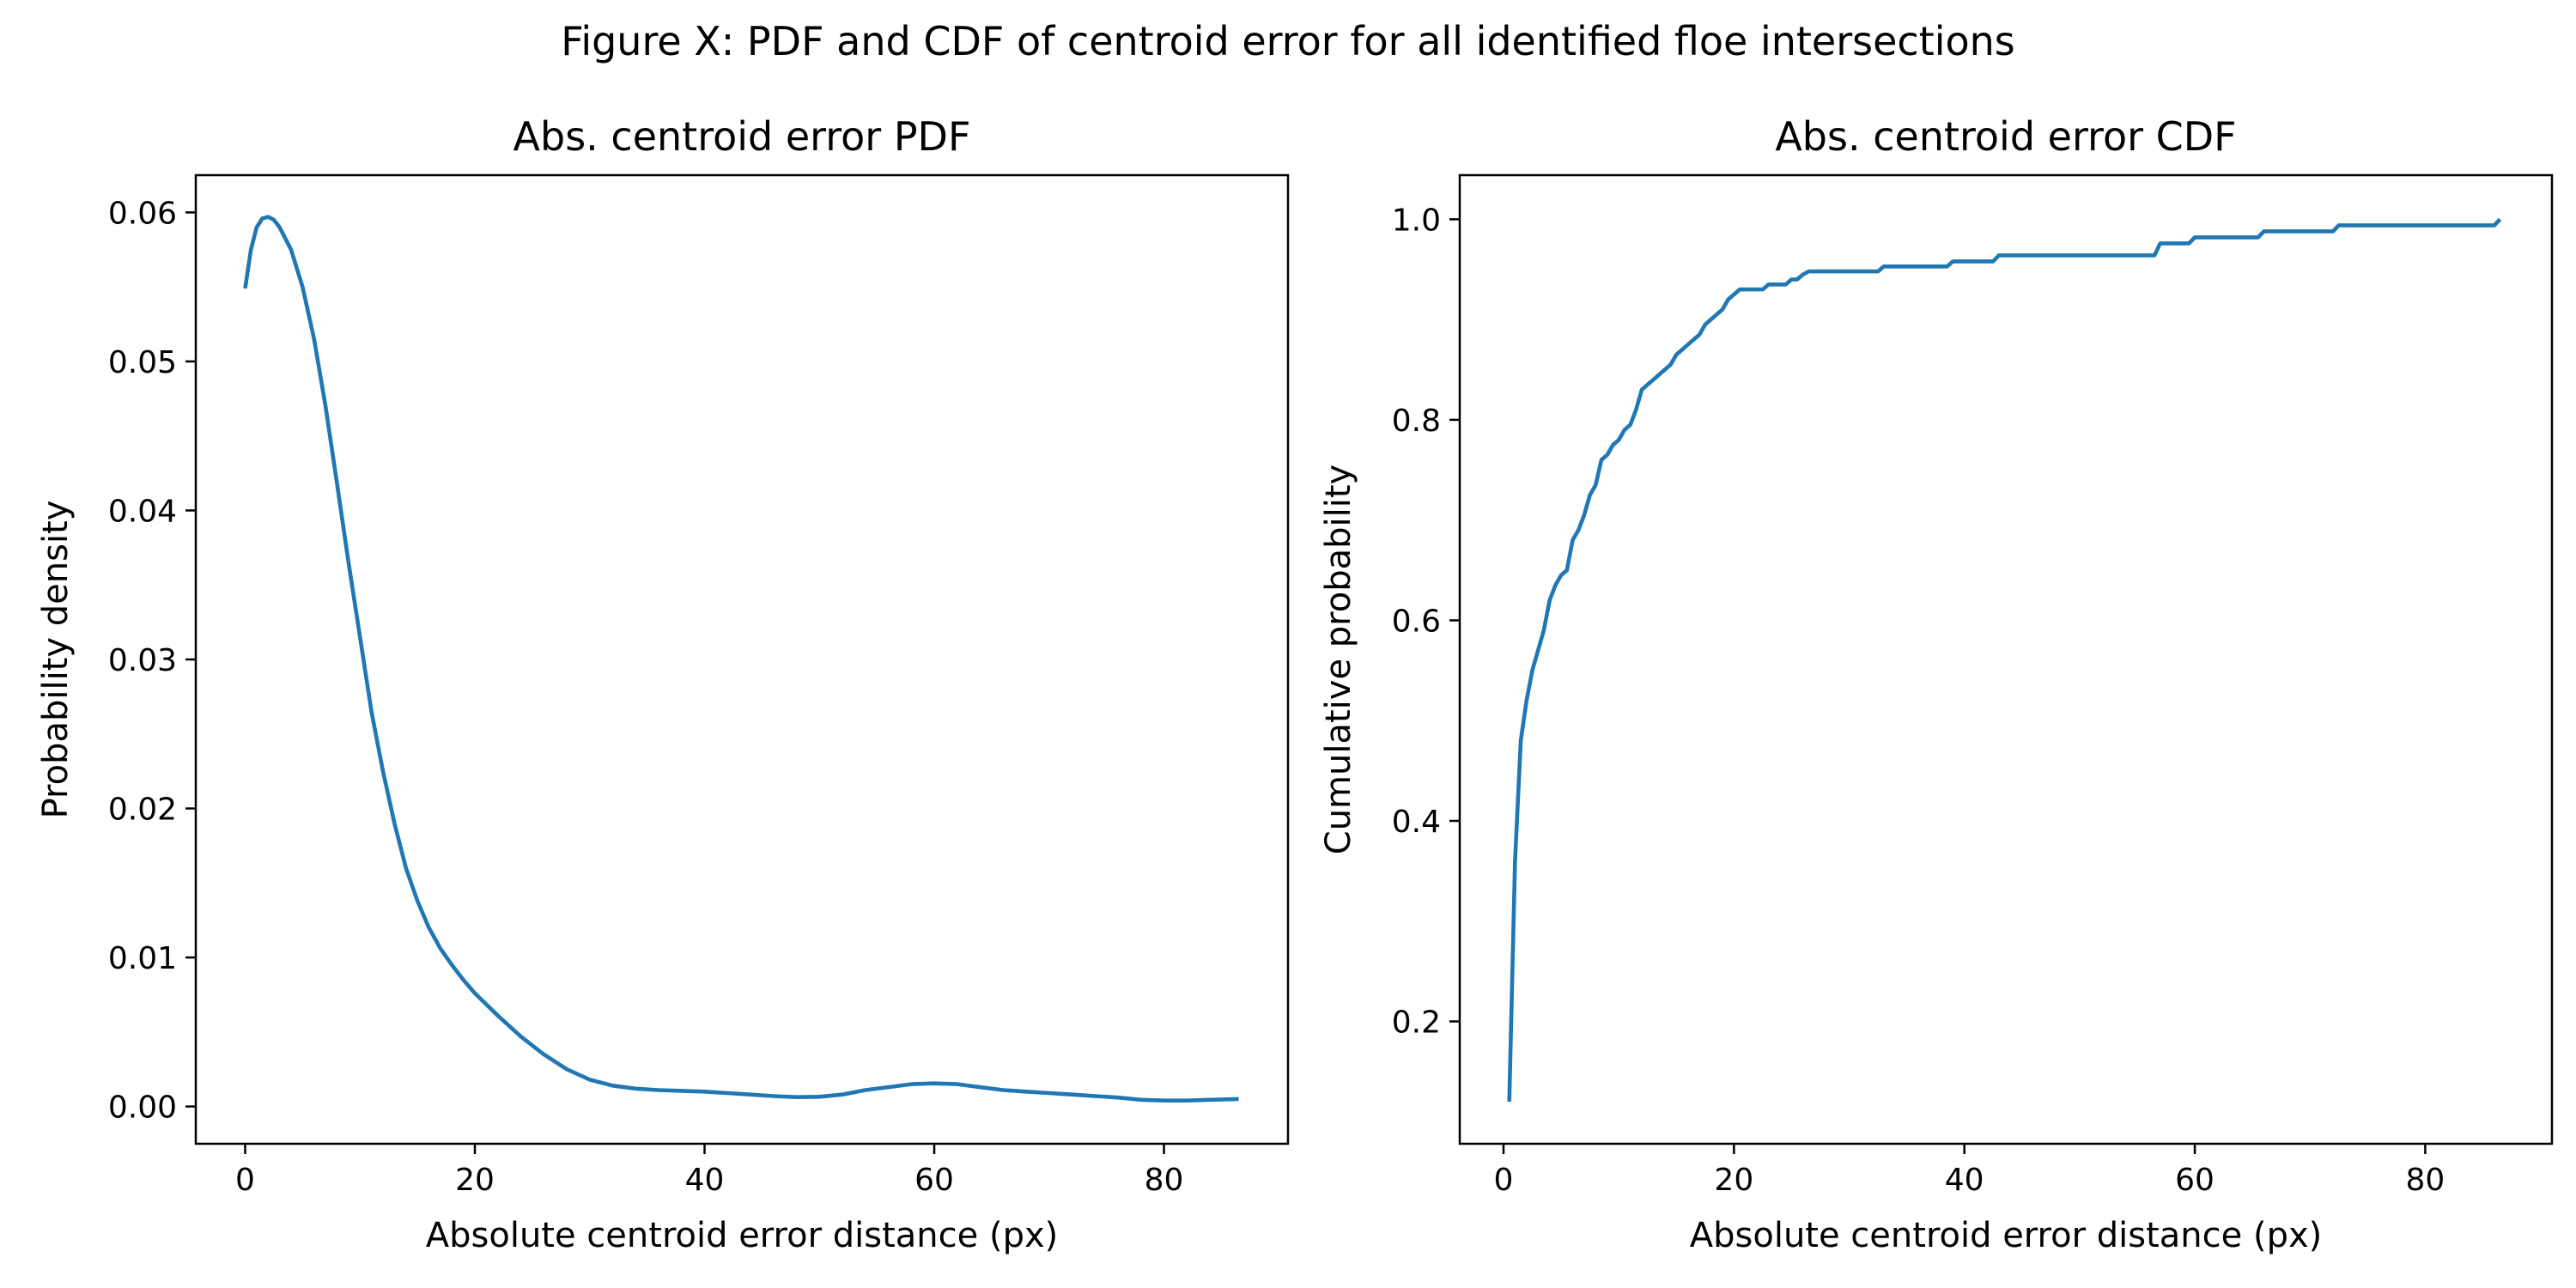  Describe the element at coordinates (742, 137) in the screenshot. I see `pdf-panel-title: Abs. centroid error PDF` at that location.